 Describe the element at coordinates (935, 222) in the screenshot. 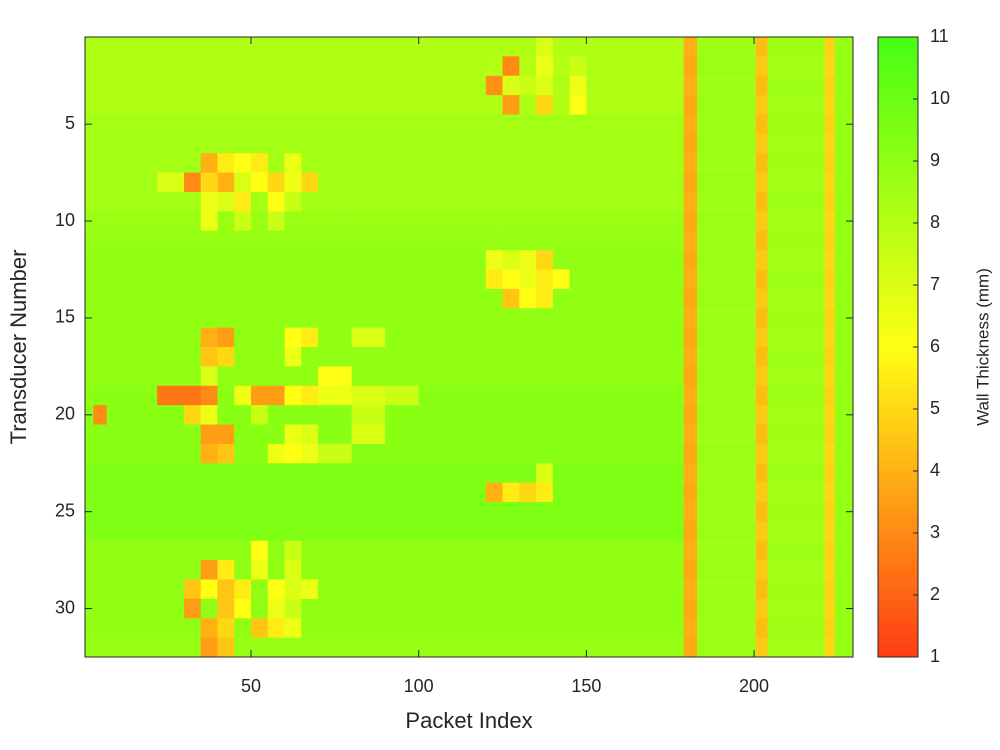

I see `colorbar-tick-label: 8` at that location.